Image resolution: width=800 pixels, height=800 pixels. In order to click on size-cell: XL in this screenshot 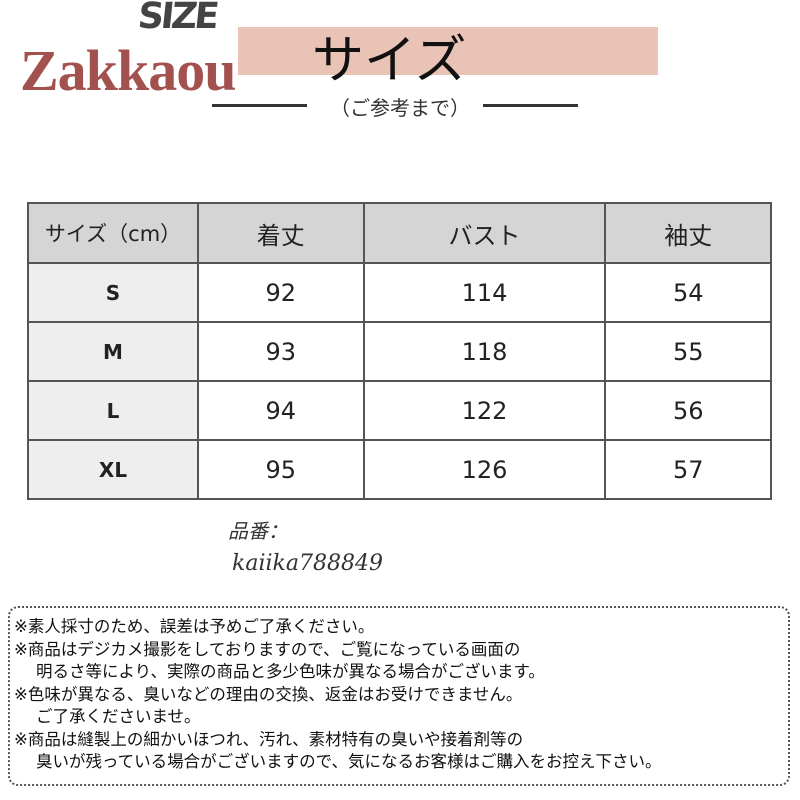, I will do `click(113, 469)`.